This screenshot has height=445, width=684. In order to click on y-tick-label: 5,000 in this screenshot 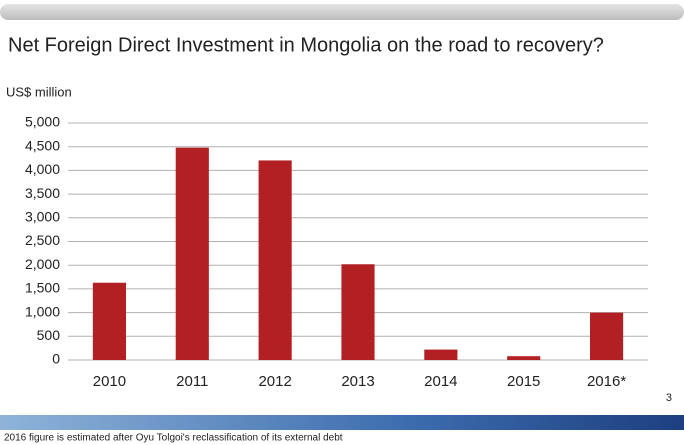, I will do `click(42, 122)`.